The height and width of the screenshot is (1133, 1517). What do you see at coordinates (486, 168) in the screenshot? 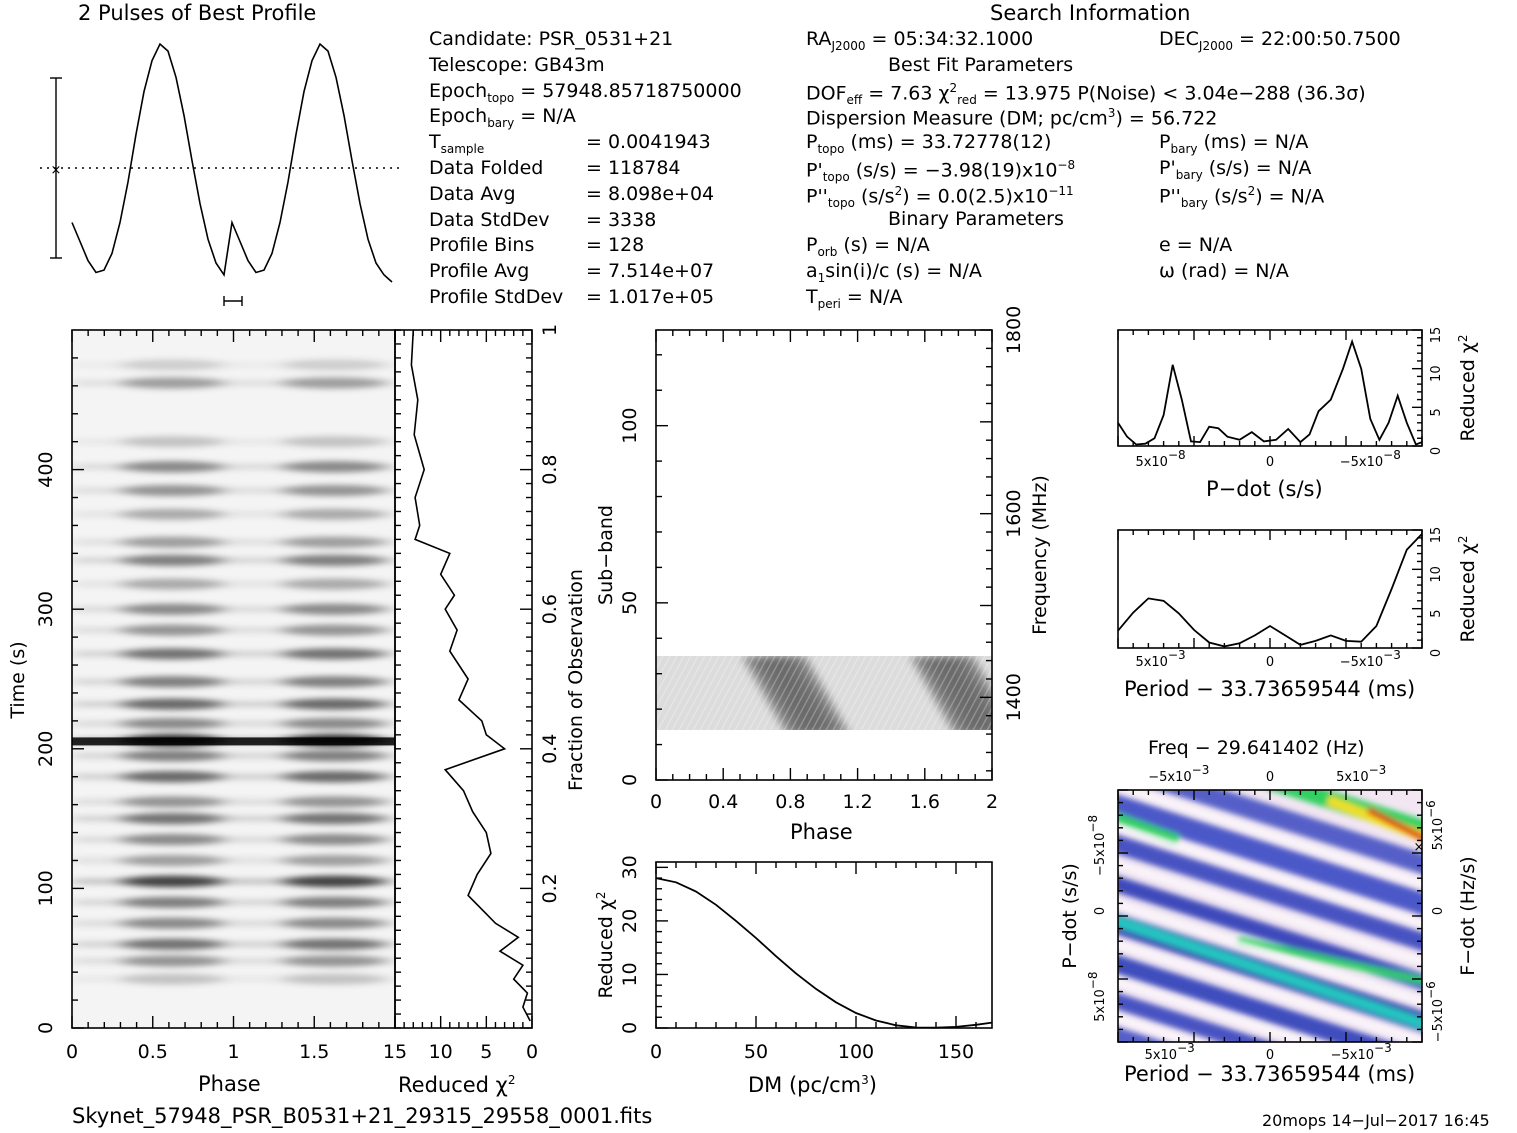
I see `info-left-label: Data Folded` at bounding box center [486, 168].